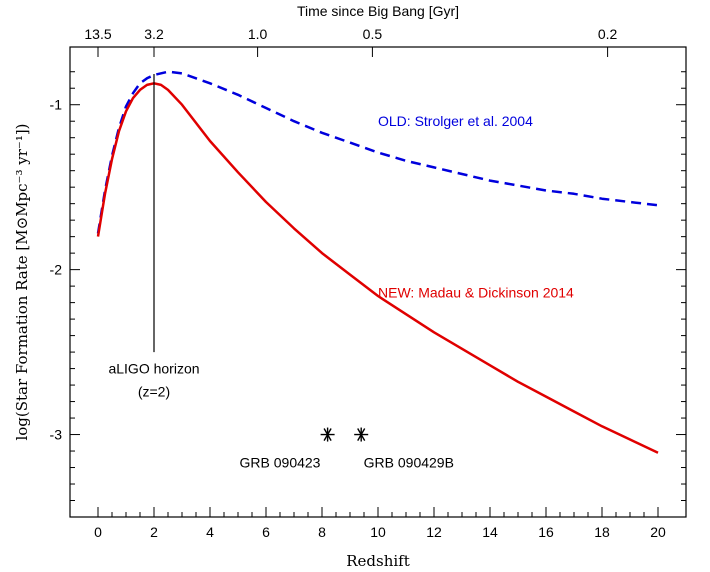 This screenshot has height=572, width=710. What do you see at coordinates (658, 532) in the screenshot?
I see `x-tick-label: 20` at bounding box center [658, 532].